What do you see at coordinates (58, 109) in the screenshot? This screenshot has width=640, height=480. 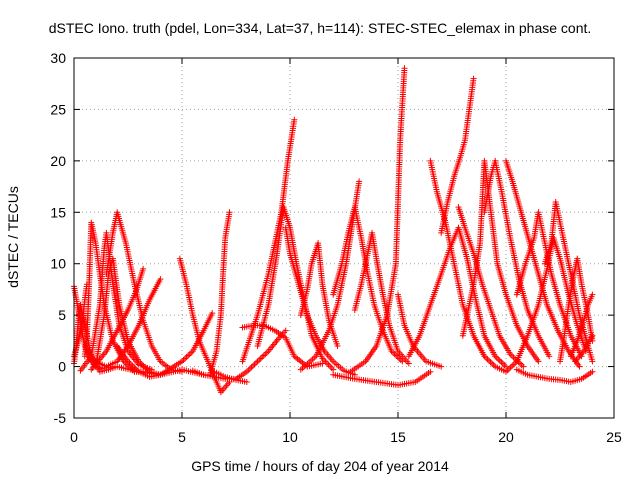 I see `y-tick-label: 25` at bounding box center [58, 109].